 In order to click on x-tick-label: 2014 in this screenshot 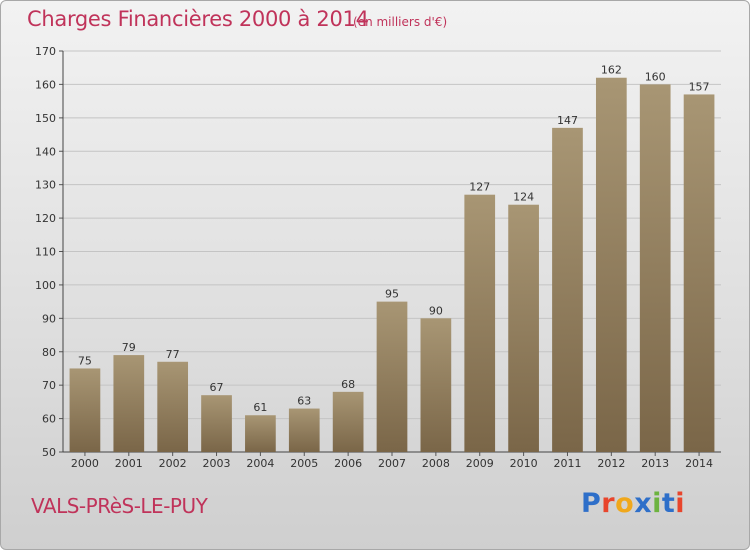, I will do `click(699, 463)`.